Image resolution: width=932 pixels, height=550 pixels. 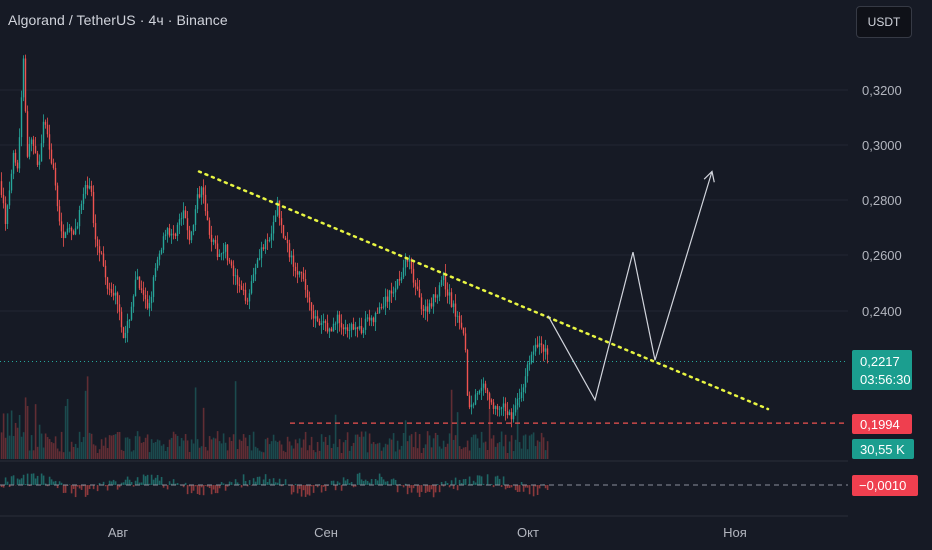 I want to click on price-projection-path, so click(x=630, y=286).